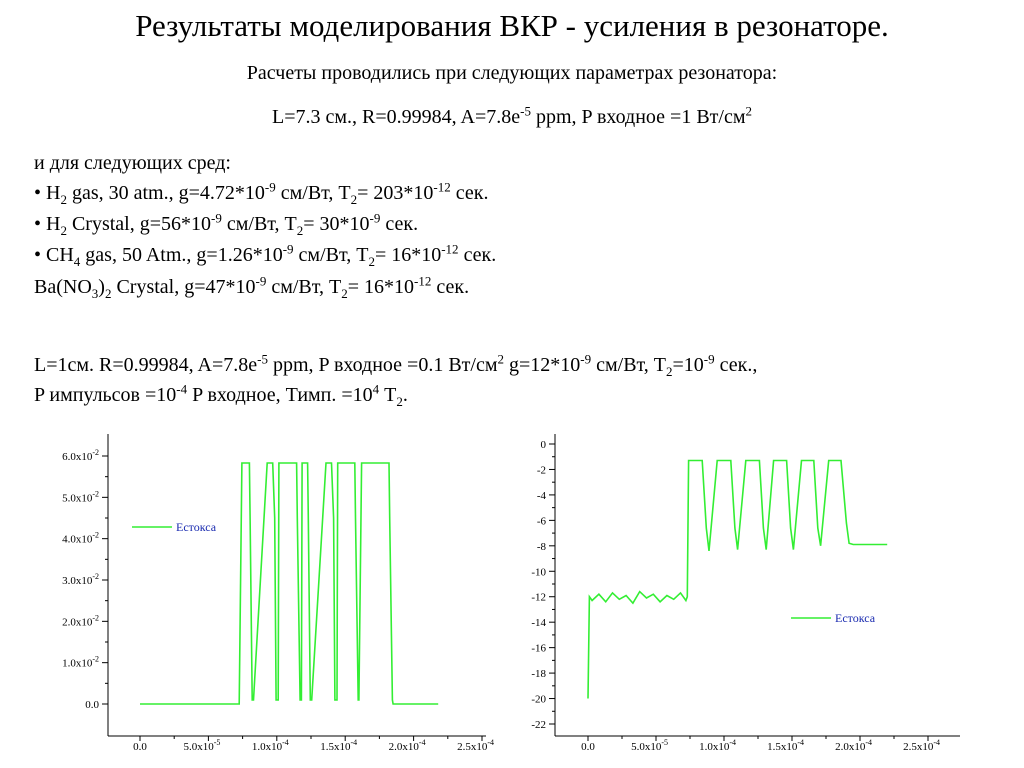  Describe the element at coordinates (63, 287) in the screenshot. I see `media-text: Ba(NO` at that location.